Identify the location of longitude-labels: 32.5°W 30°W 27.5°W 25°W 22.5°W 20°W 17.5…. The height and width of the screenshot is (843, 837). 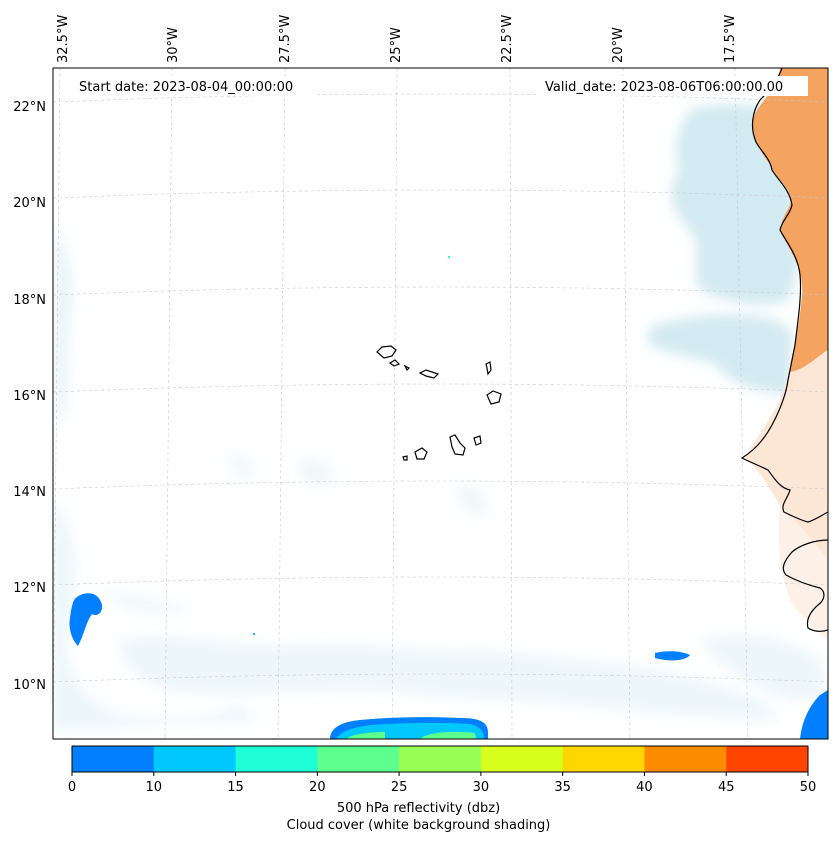
(397, 39).